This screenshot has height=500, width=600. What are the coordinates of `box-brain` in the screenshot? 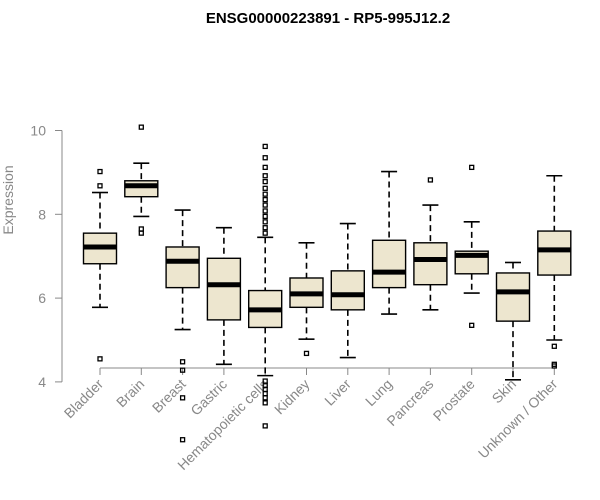 It's located at (141, 180).